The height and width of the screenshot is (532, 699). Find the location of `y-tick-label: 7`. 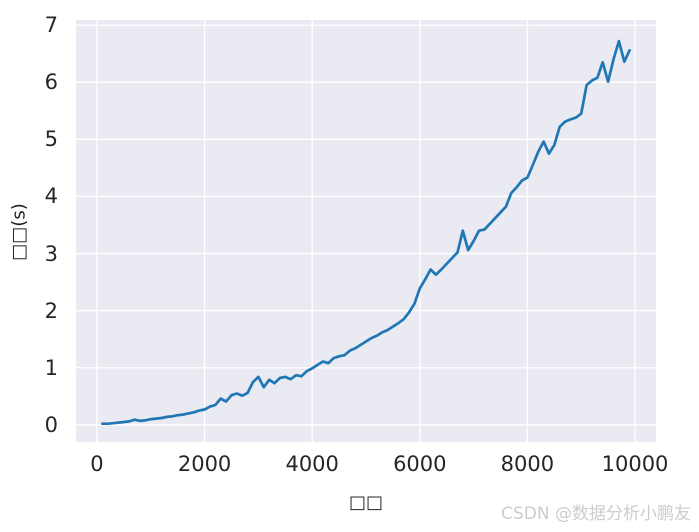

y-tick-label: 7 is located at coordinates (51, 25).